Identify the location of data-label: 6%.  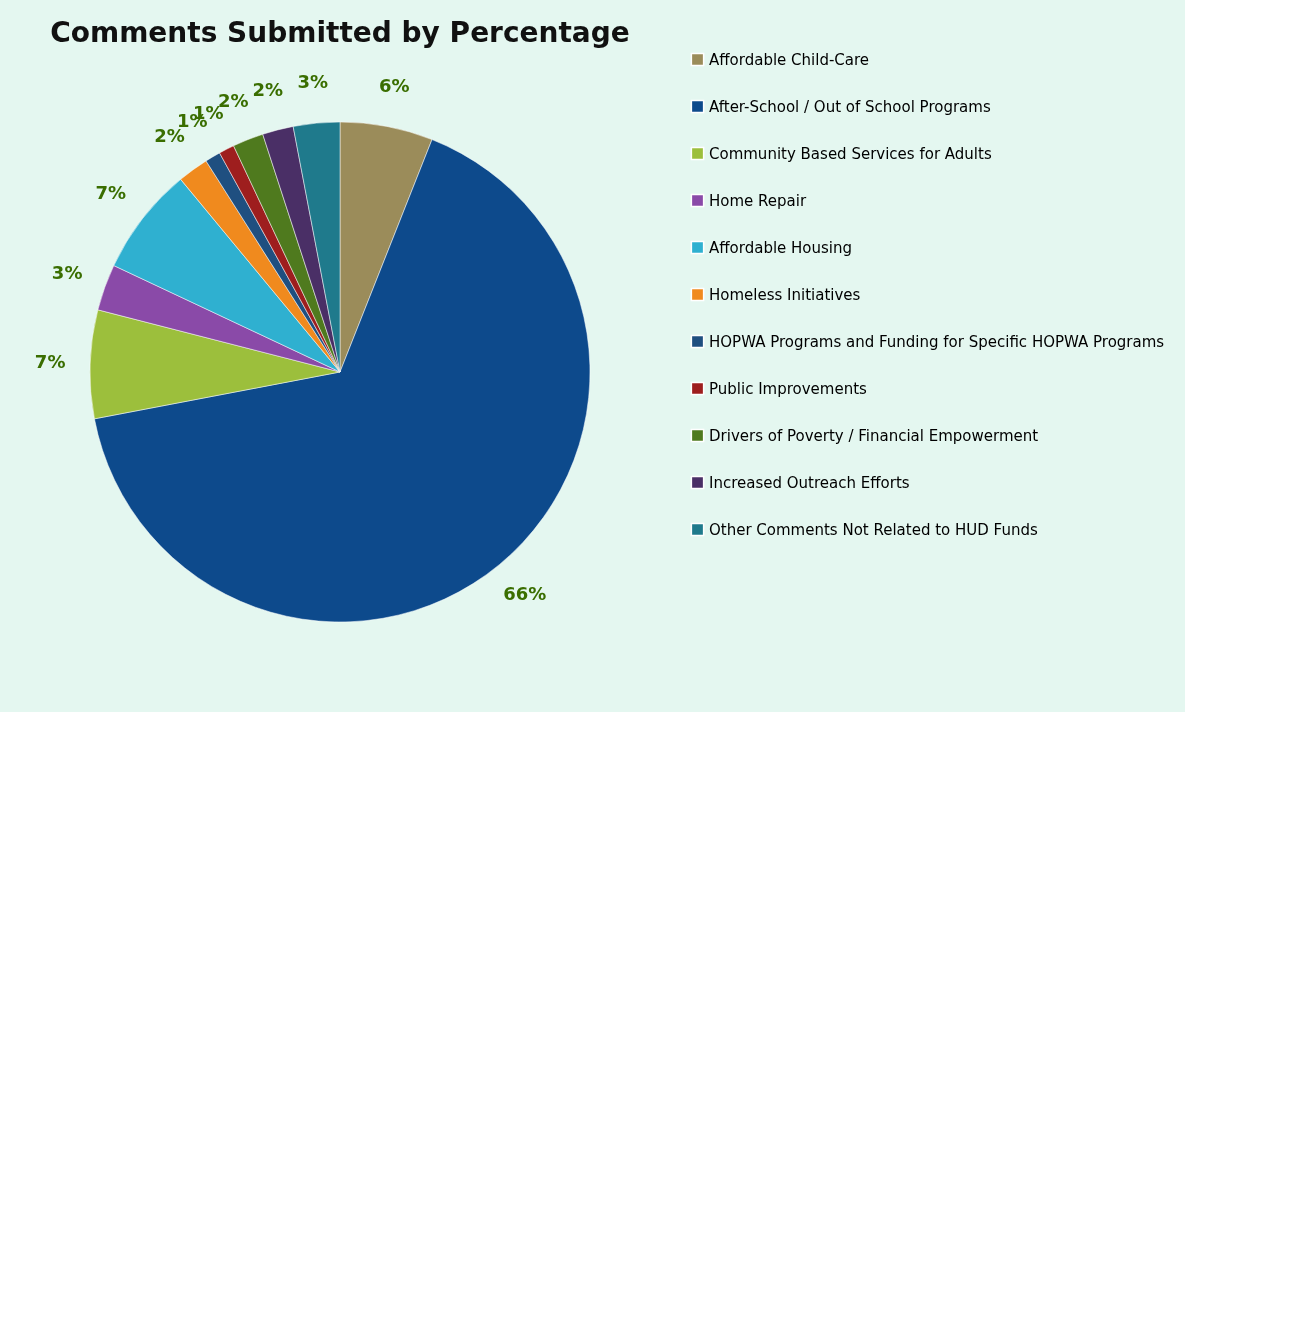
(394, 86).